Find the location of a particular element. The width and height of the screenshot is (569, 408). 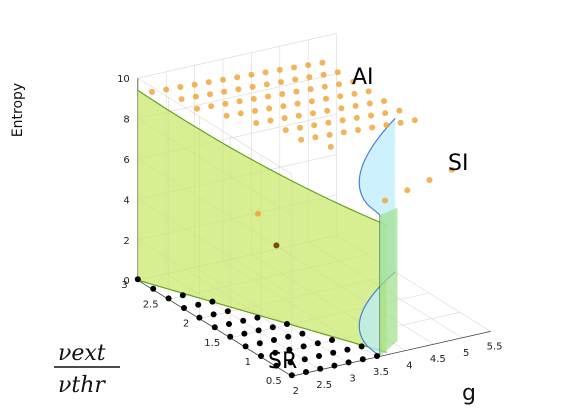

x-tick-label: 3.5 is located at coordinates (381, 372).